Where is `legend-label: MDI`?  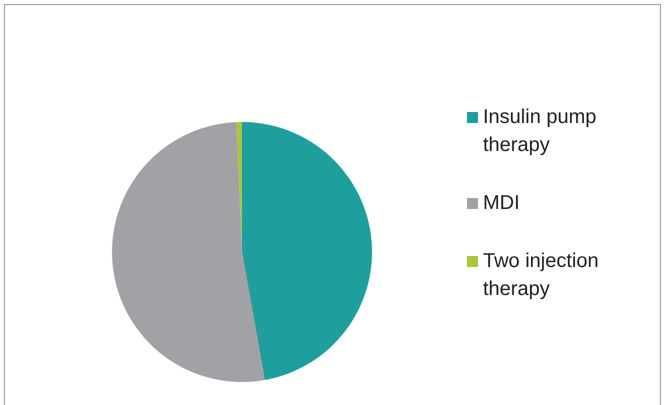
legend-label: MDI is located at coordinates (501, 203).